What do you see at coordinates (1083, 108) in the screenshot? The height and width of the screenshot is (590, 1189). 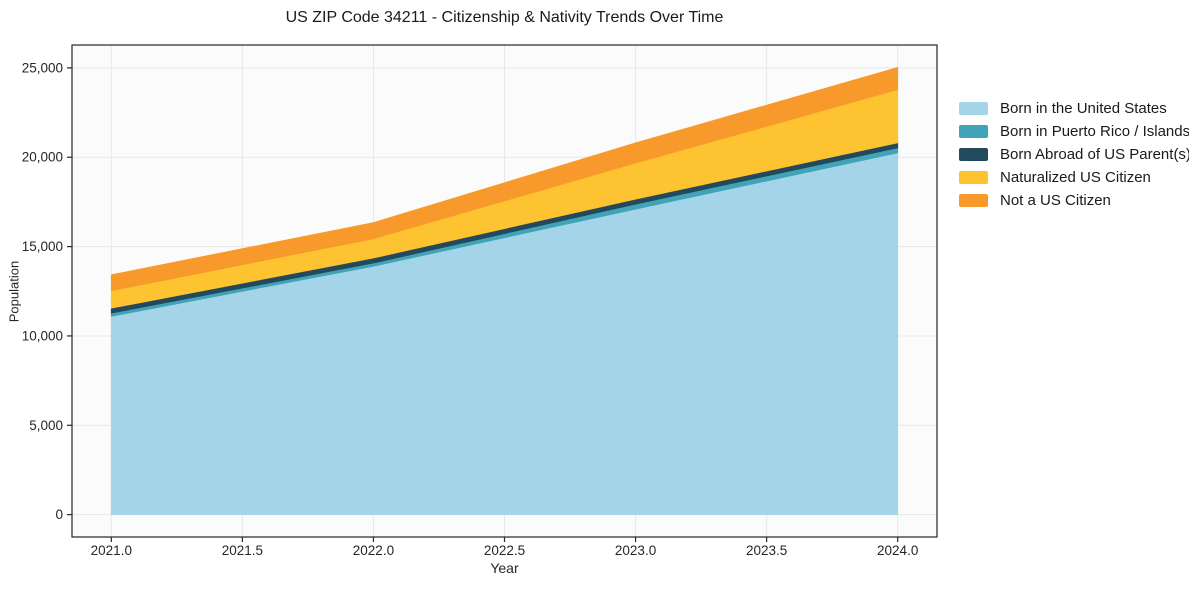 I see `legend-label: Born in the United States` at bounding box center [1083, 108].